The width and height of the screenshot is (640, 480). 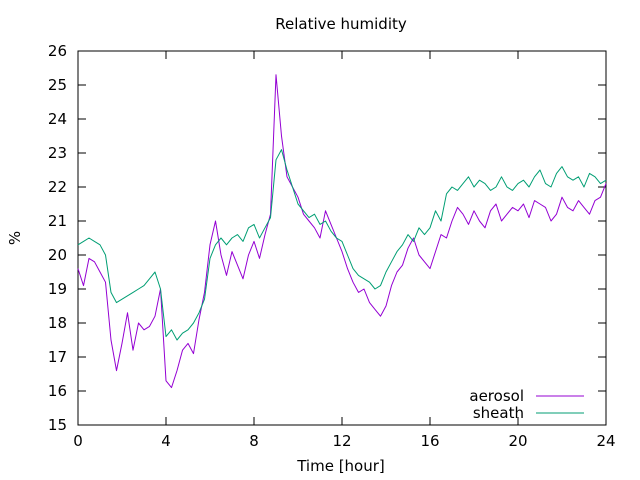 What do you see at coordinates (78, 441) in the screenshot?
I see `x-tick-label: 0` at bounding box center [78, 441].